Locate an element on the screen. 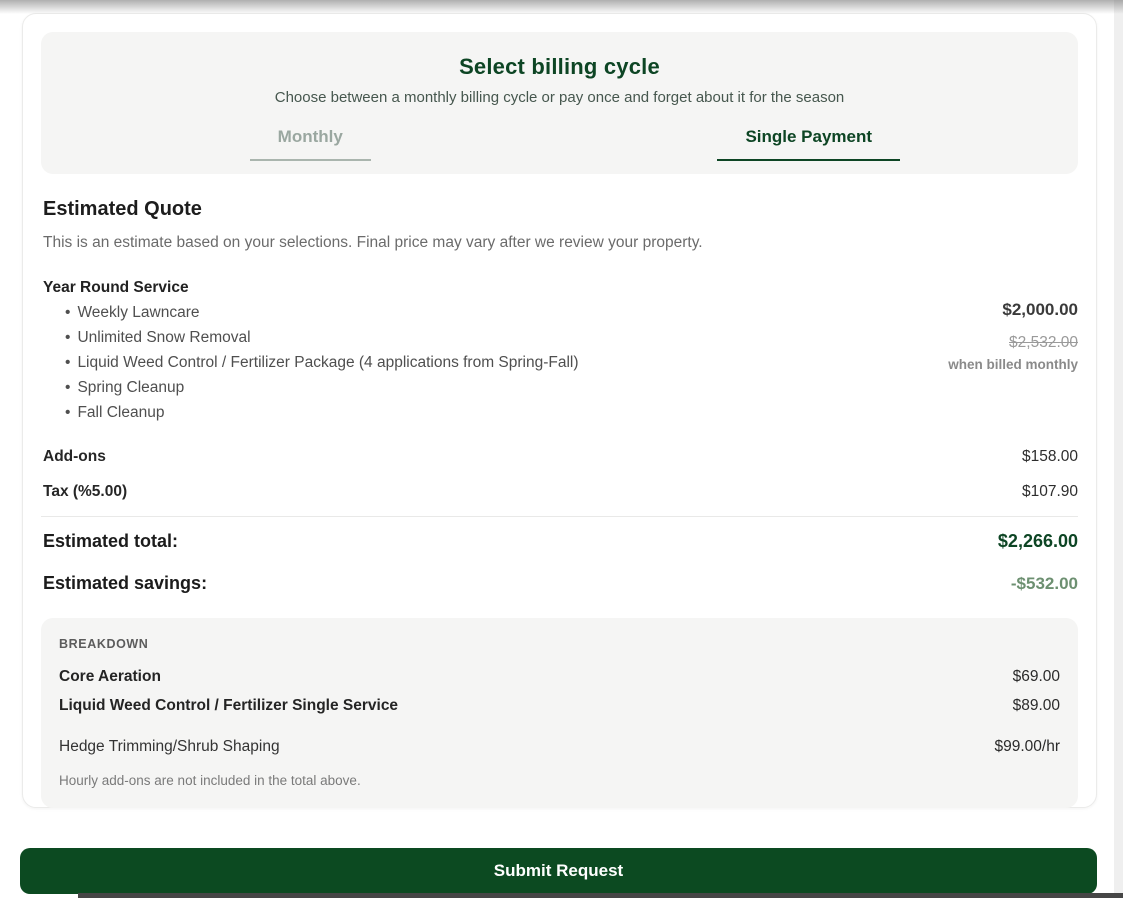  breakdown-row: Core Aeration $69.00 is located at coordinates (559, 677).